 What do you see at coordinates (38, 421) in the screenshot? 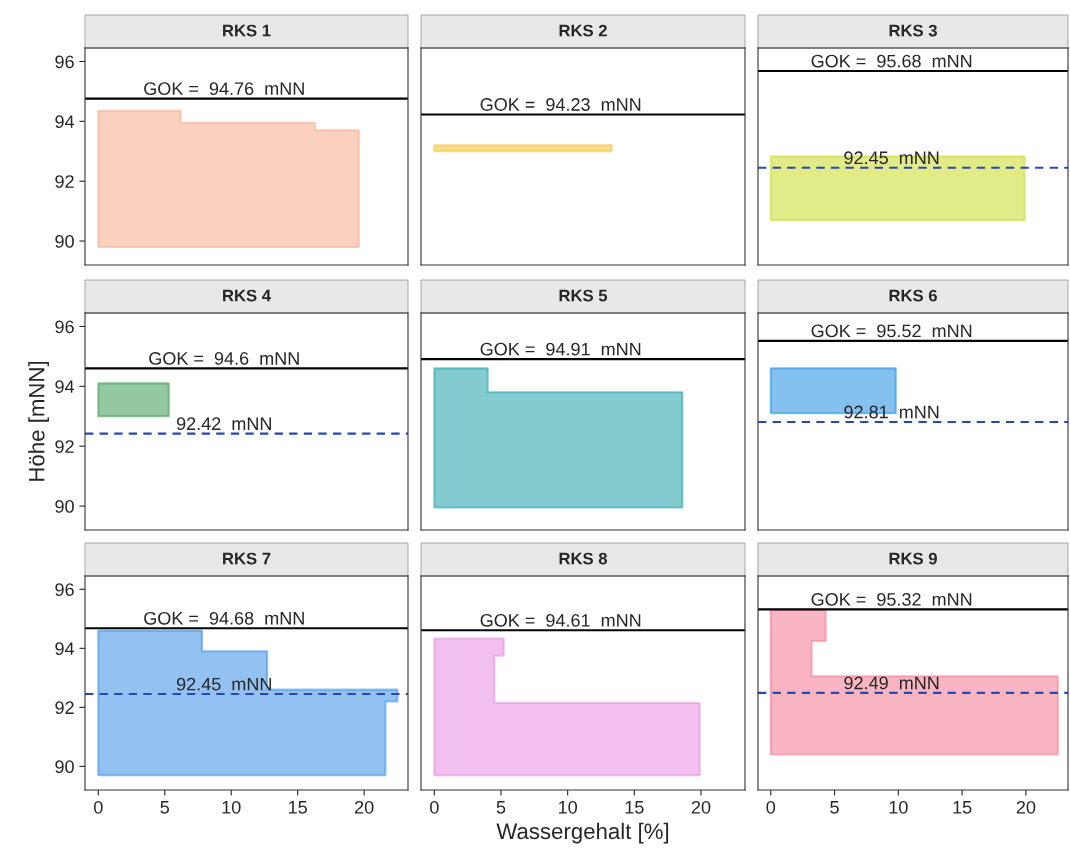
I see `y-axis-title: Höhe [mNN]` at bounding box center [38, 421].